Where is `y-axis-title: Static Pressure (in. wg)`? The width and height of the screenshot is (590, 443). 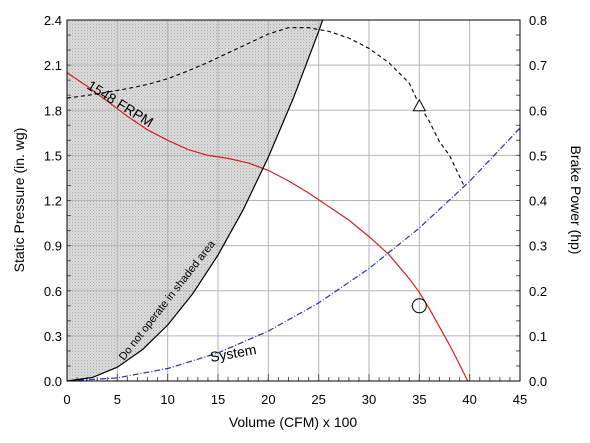
y-axis-title: Static Pressure (in. wg) is located at coordinates (19, 200).